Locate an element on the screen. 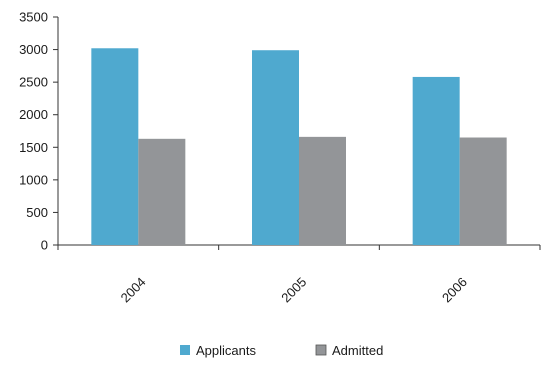  bar-admitted-2006 is located at coordinates (483, 191).